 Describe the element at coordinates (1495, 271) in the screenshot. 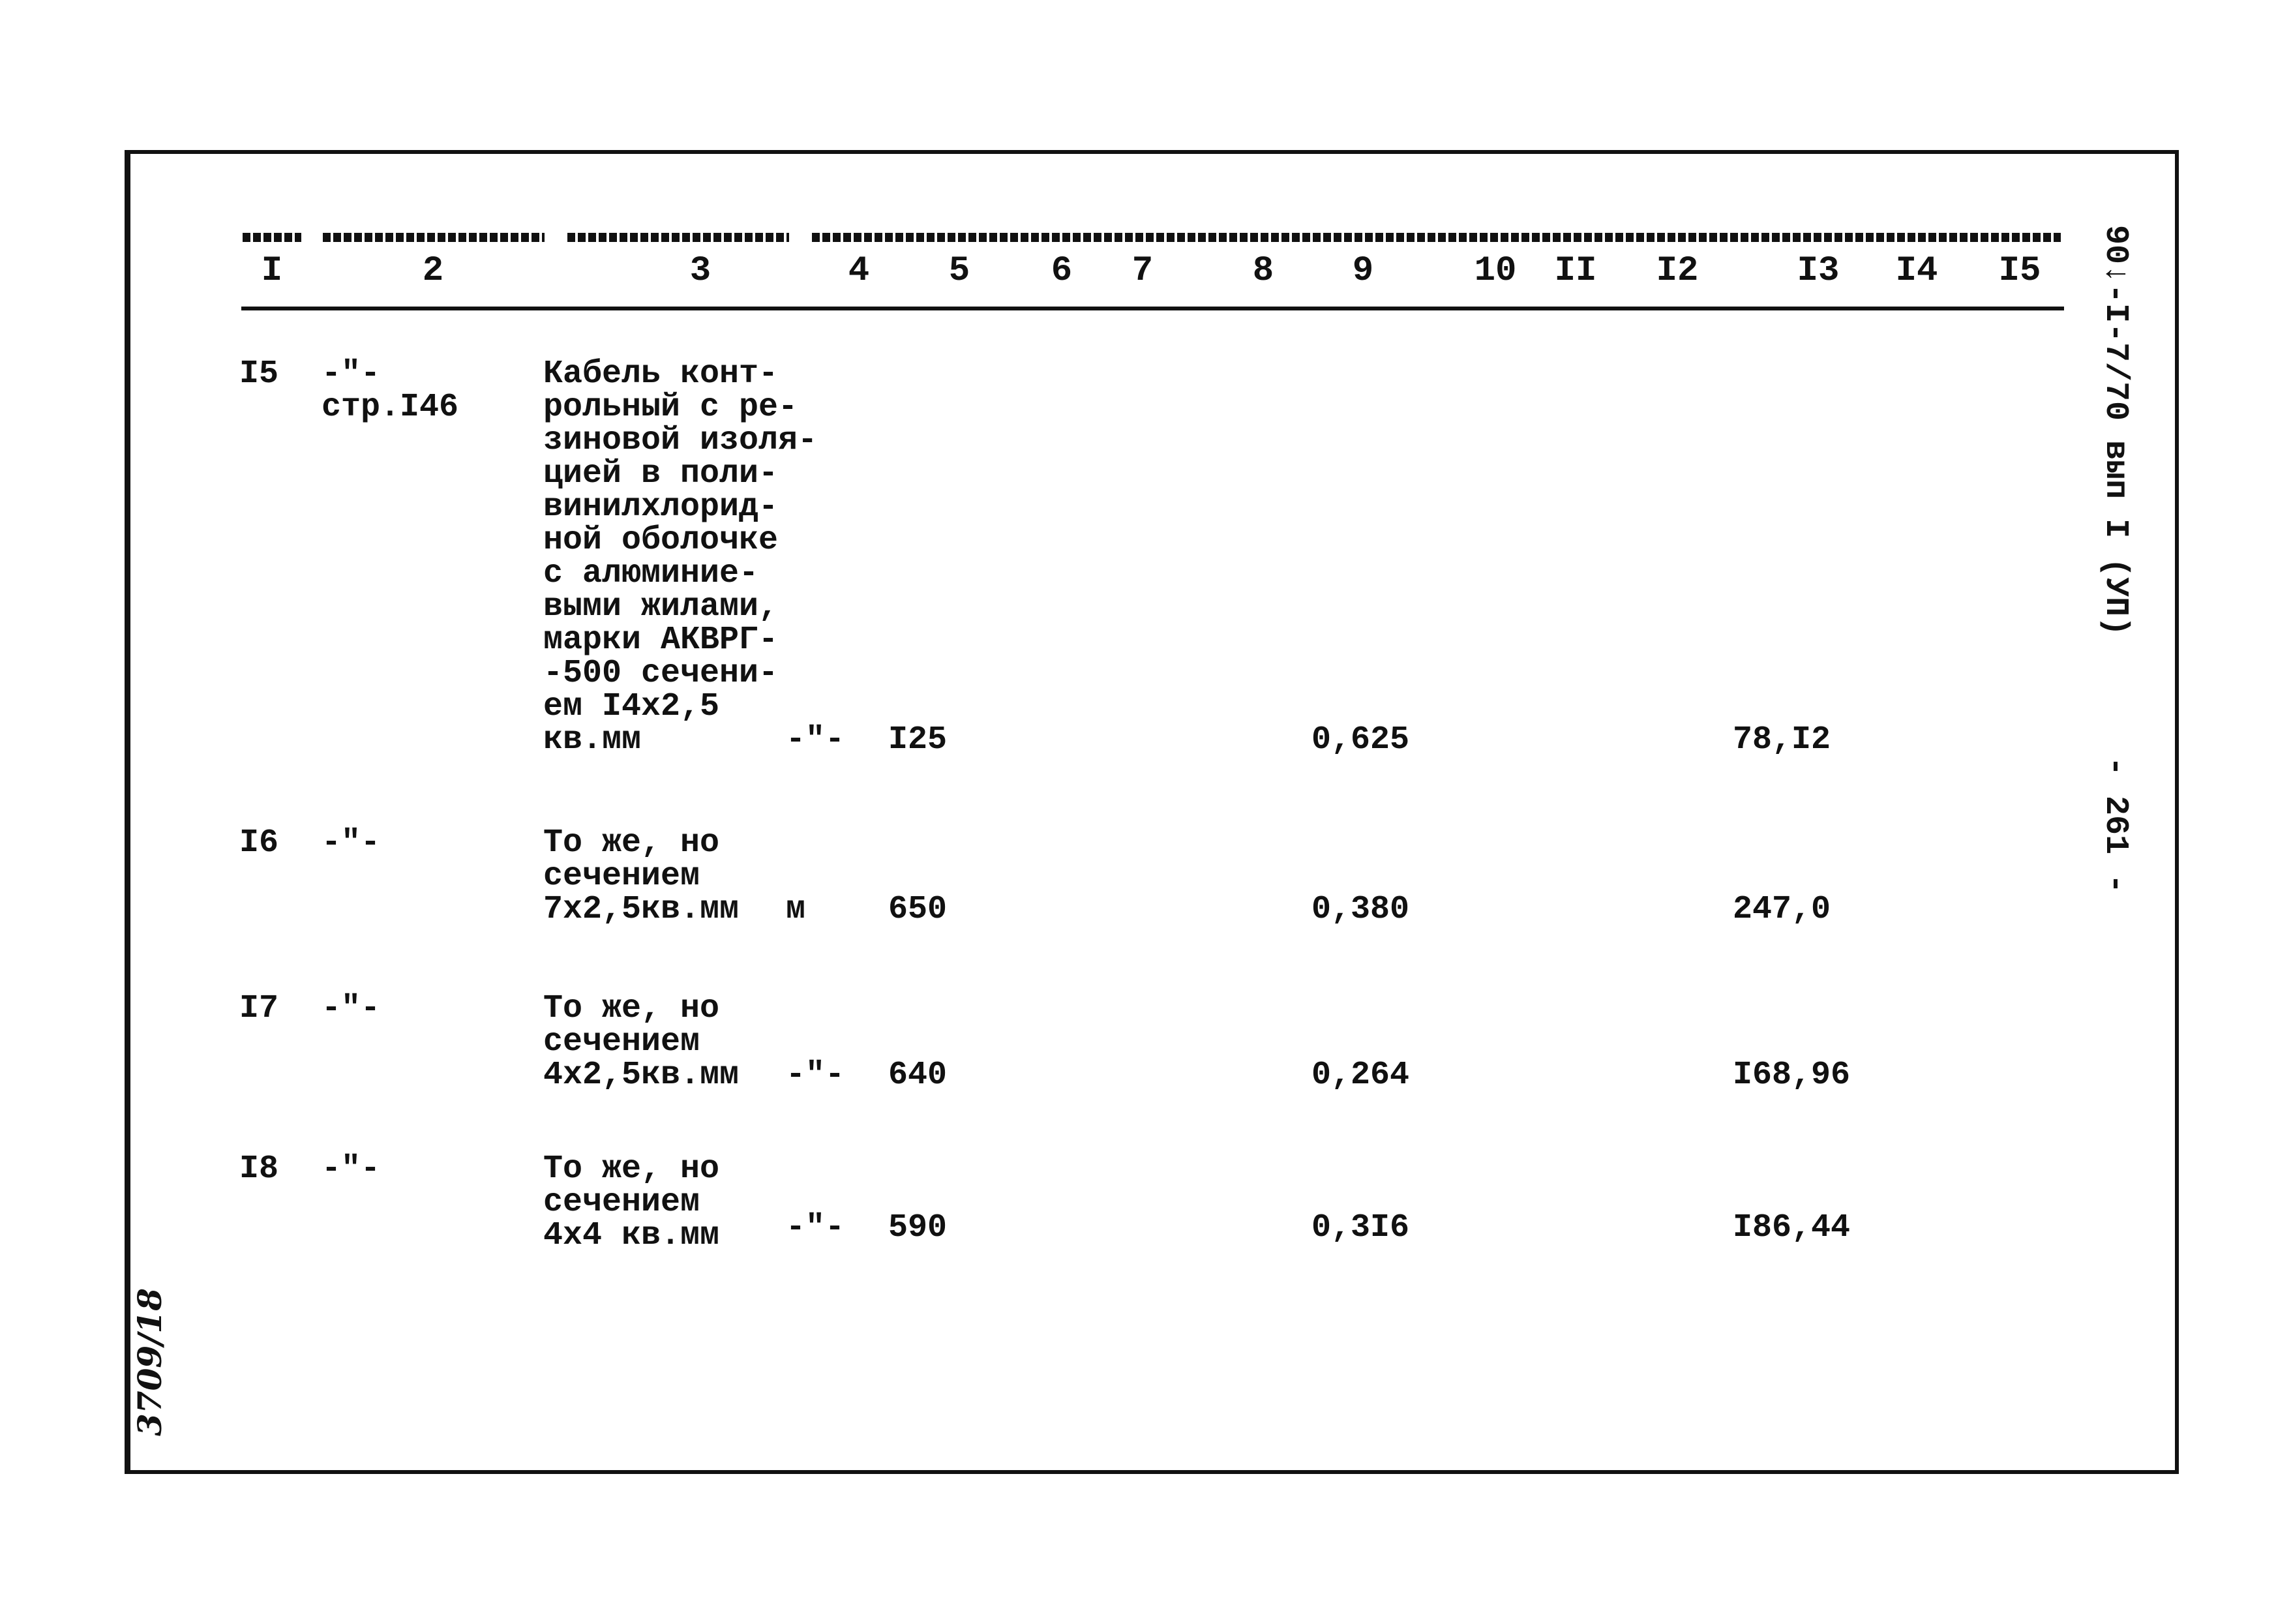

I see `col-header-10: 10` at that location.